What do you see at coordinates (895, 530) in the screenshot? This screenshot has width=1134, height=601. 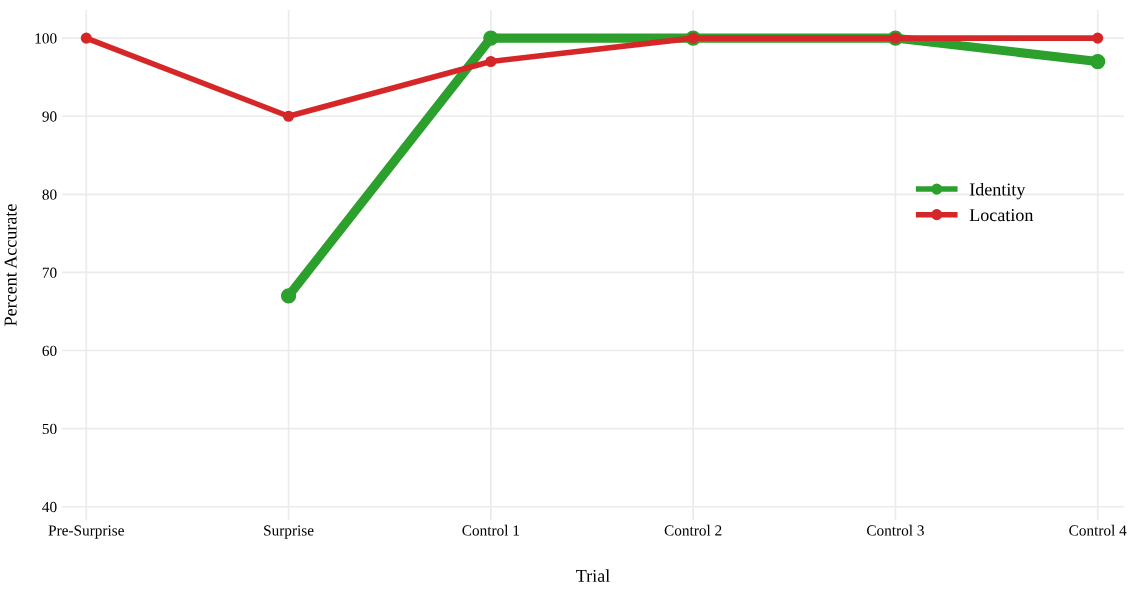 I see `x-tick-label: Control 3` at bounding box center [895, 530].